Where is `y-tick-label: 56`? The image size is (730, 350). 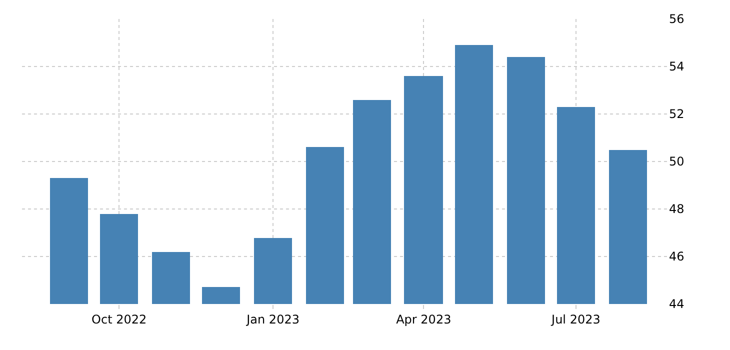
y-tick-label: 56 is located at coordinates (676, 19).